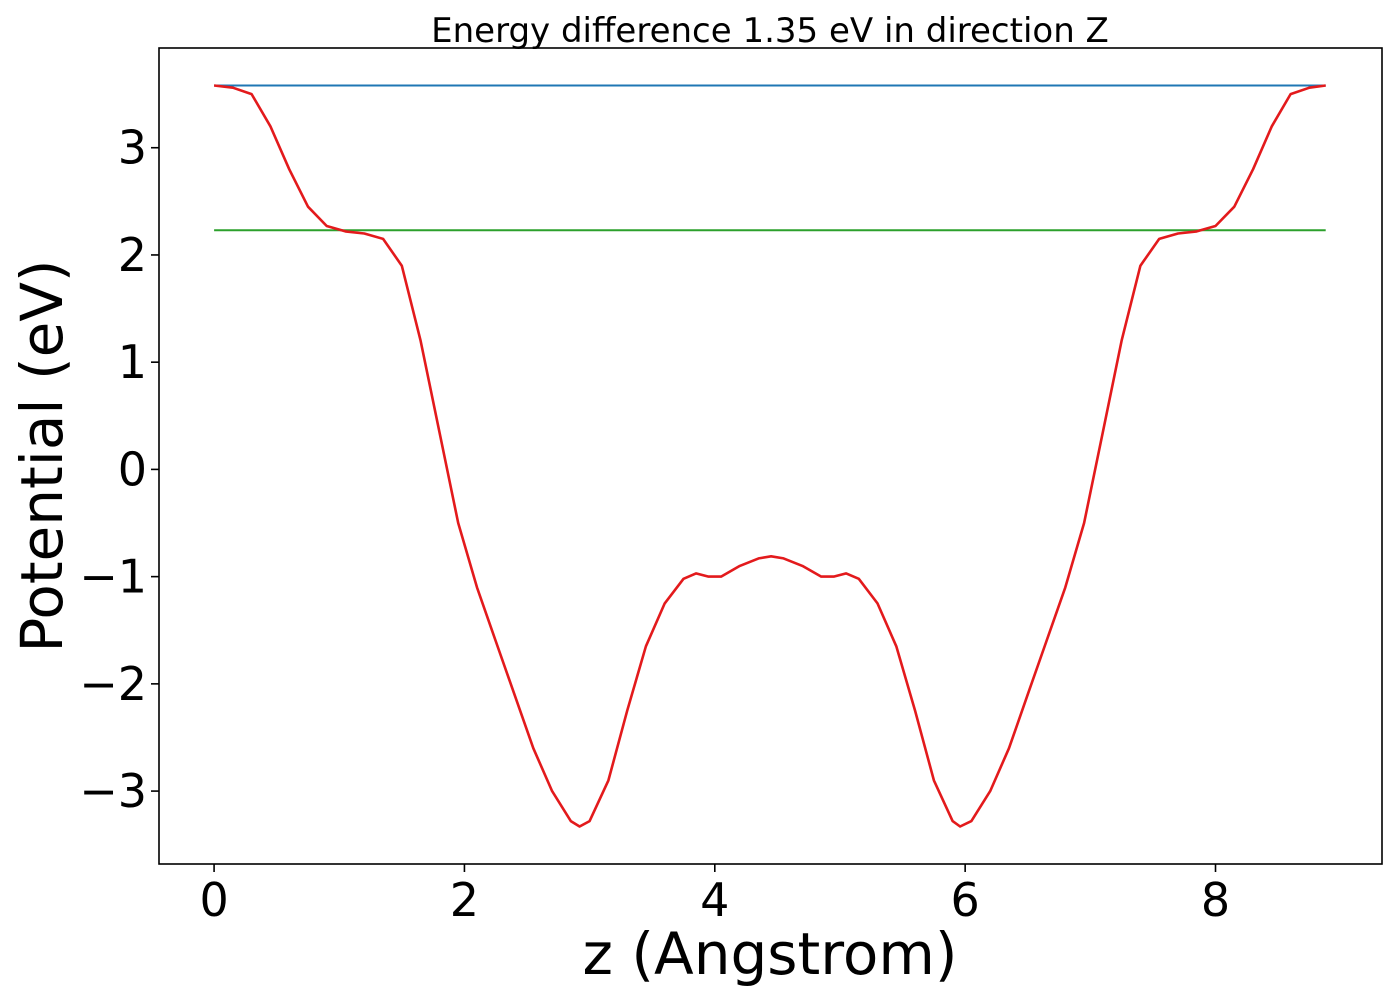 This screenshot has width=1400, height=1000. Describe the element at coordinates (132, 362) in the screenshot. I see `y-tick-label: 1` at that location.